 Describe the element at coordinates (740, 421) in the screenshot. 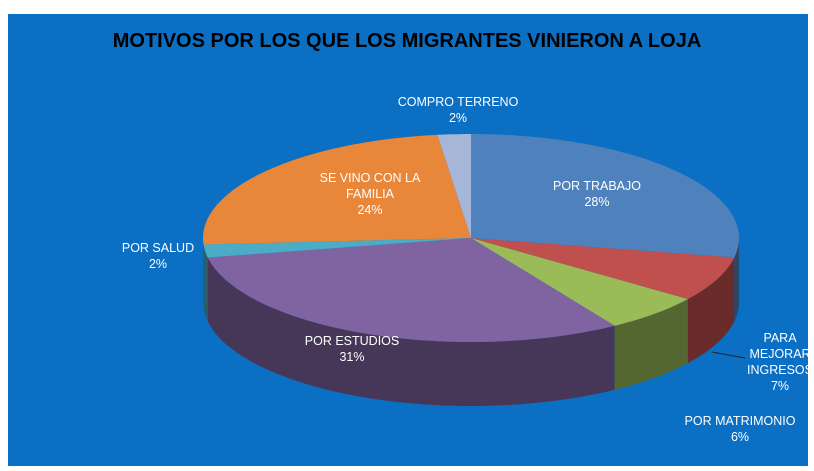

I see `category-label: POR MATRIMONIO` at that location.